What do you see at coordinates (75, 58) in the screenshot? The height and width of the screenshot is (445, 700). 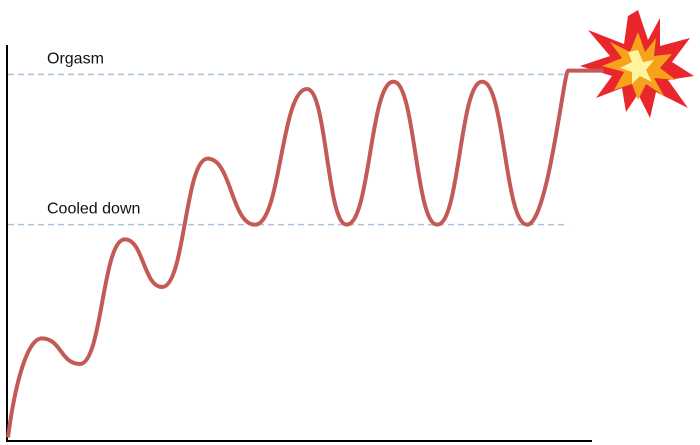 I see `reference-label: Orgasm` at bounding box center [75, 58].